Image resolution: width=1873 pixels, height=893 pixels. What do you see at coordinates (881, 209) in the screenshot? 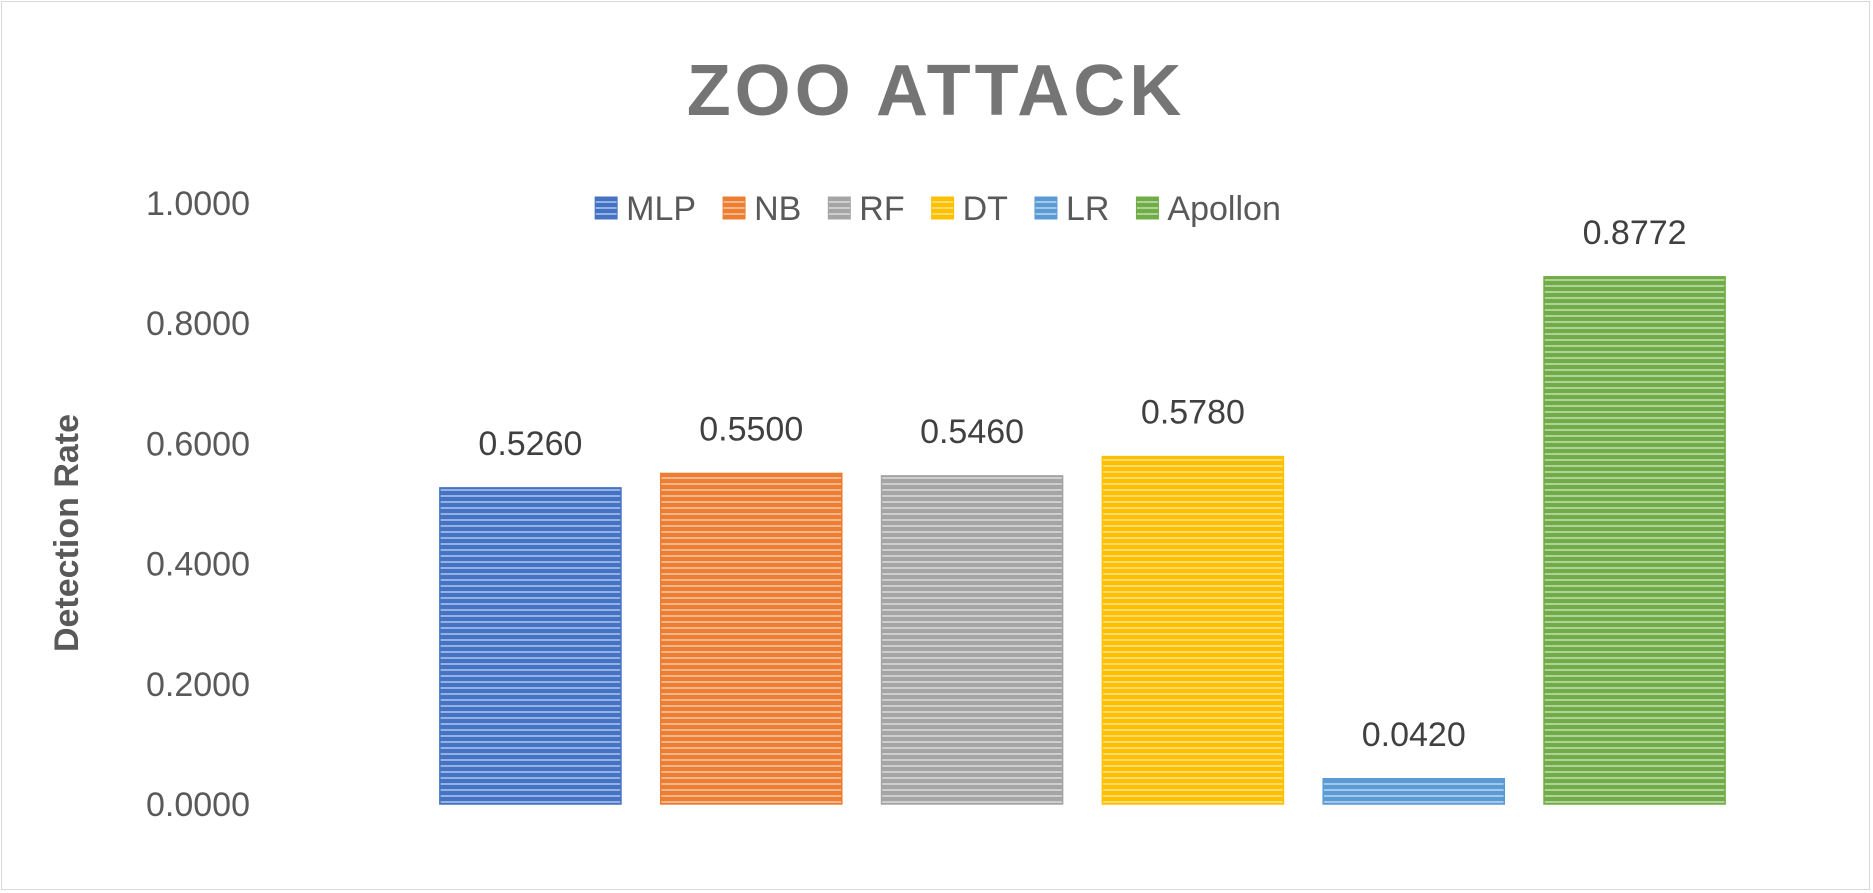
I see `legend-label: RF` at bounding box center [881, 209].